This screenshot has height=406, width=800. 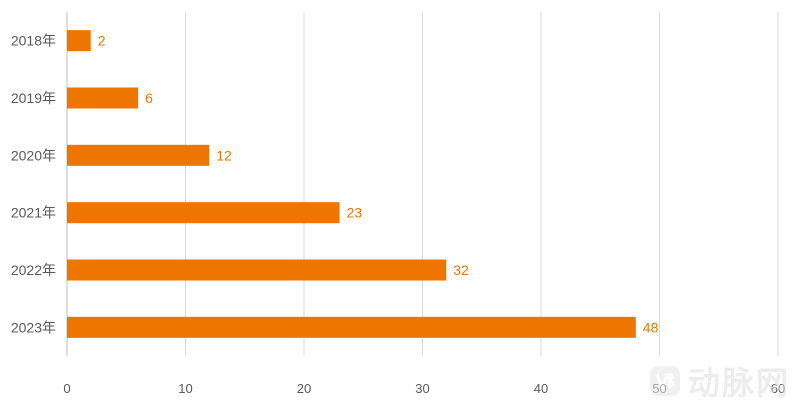 I want to click on data-label: 12, so click(x=224, y=155).